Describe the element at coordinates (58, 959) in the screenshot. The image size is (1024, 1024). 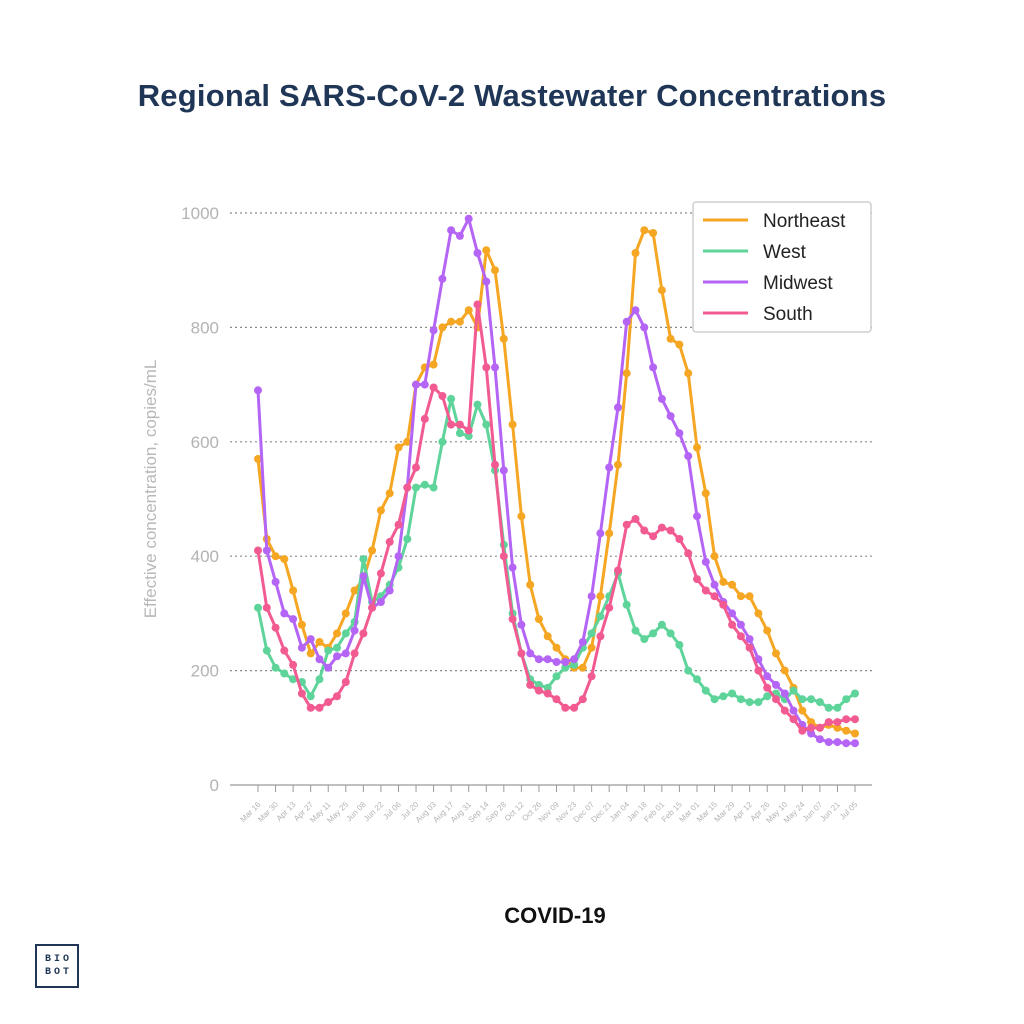
I see `logo-line-1: BIO` at that location.